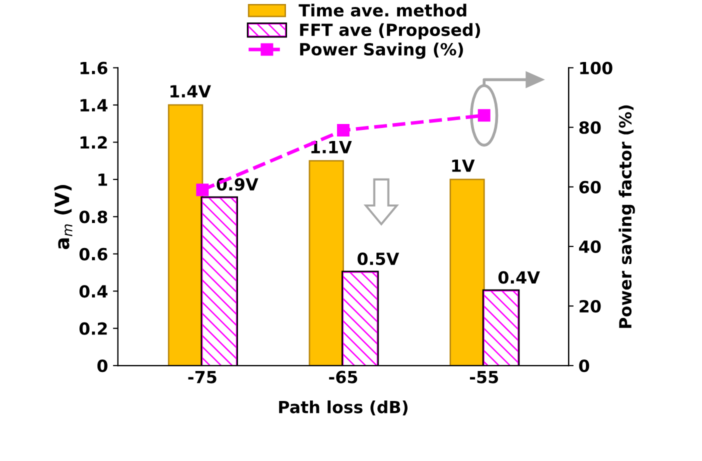  Describe the element at coordinates (519, 277) in the screenshot. I see `data-label: 0.4V` at that location.